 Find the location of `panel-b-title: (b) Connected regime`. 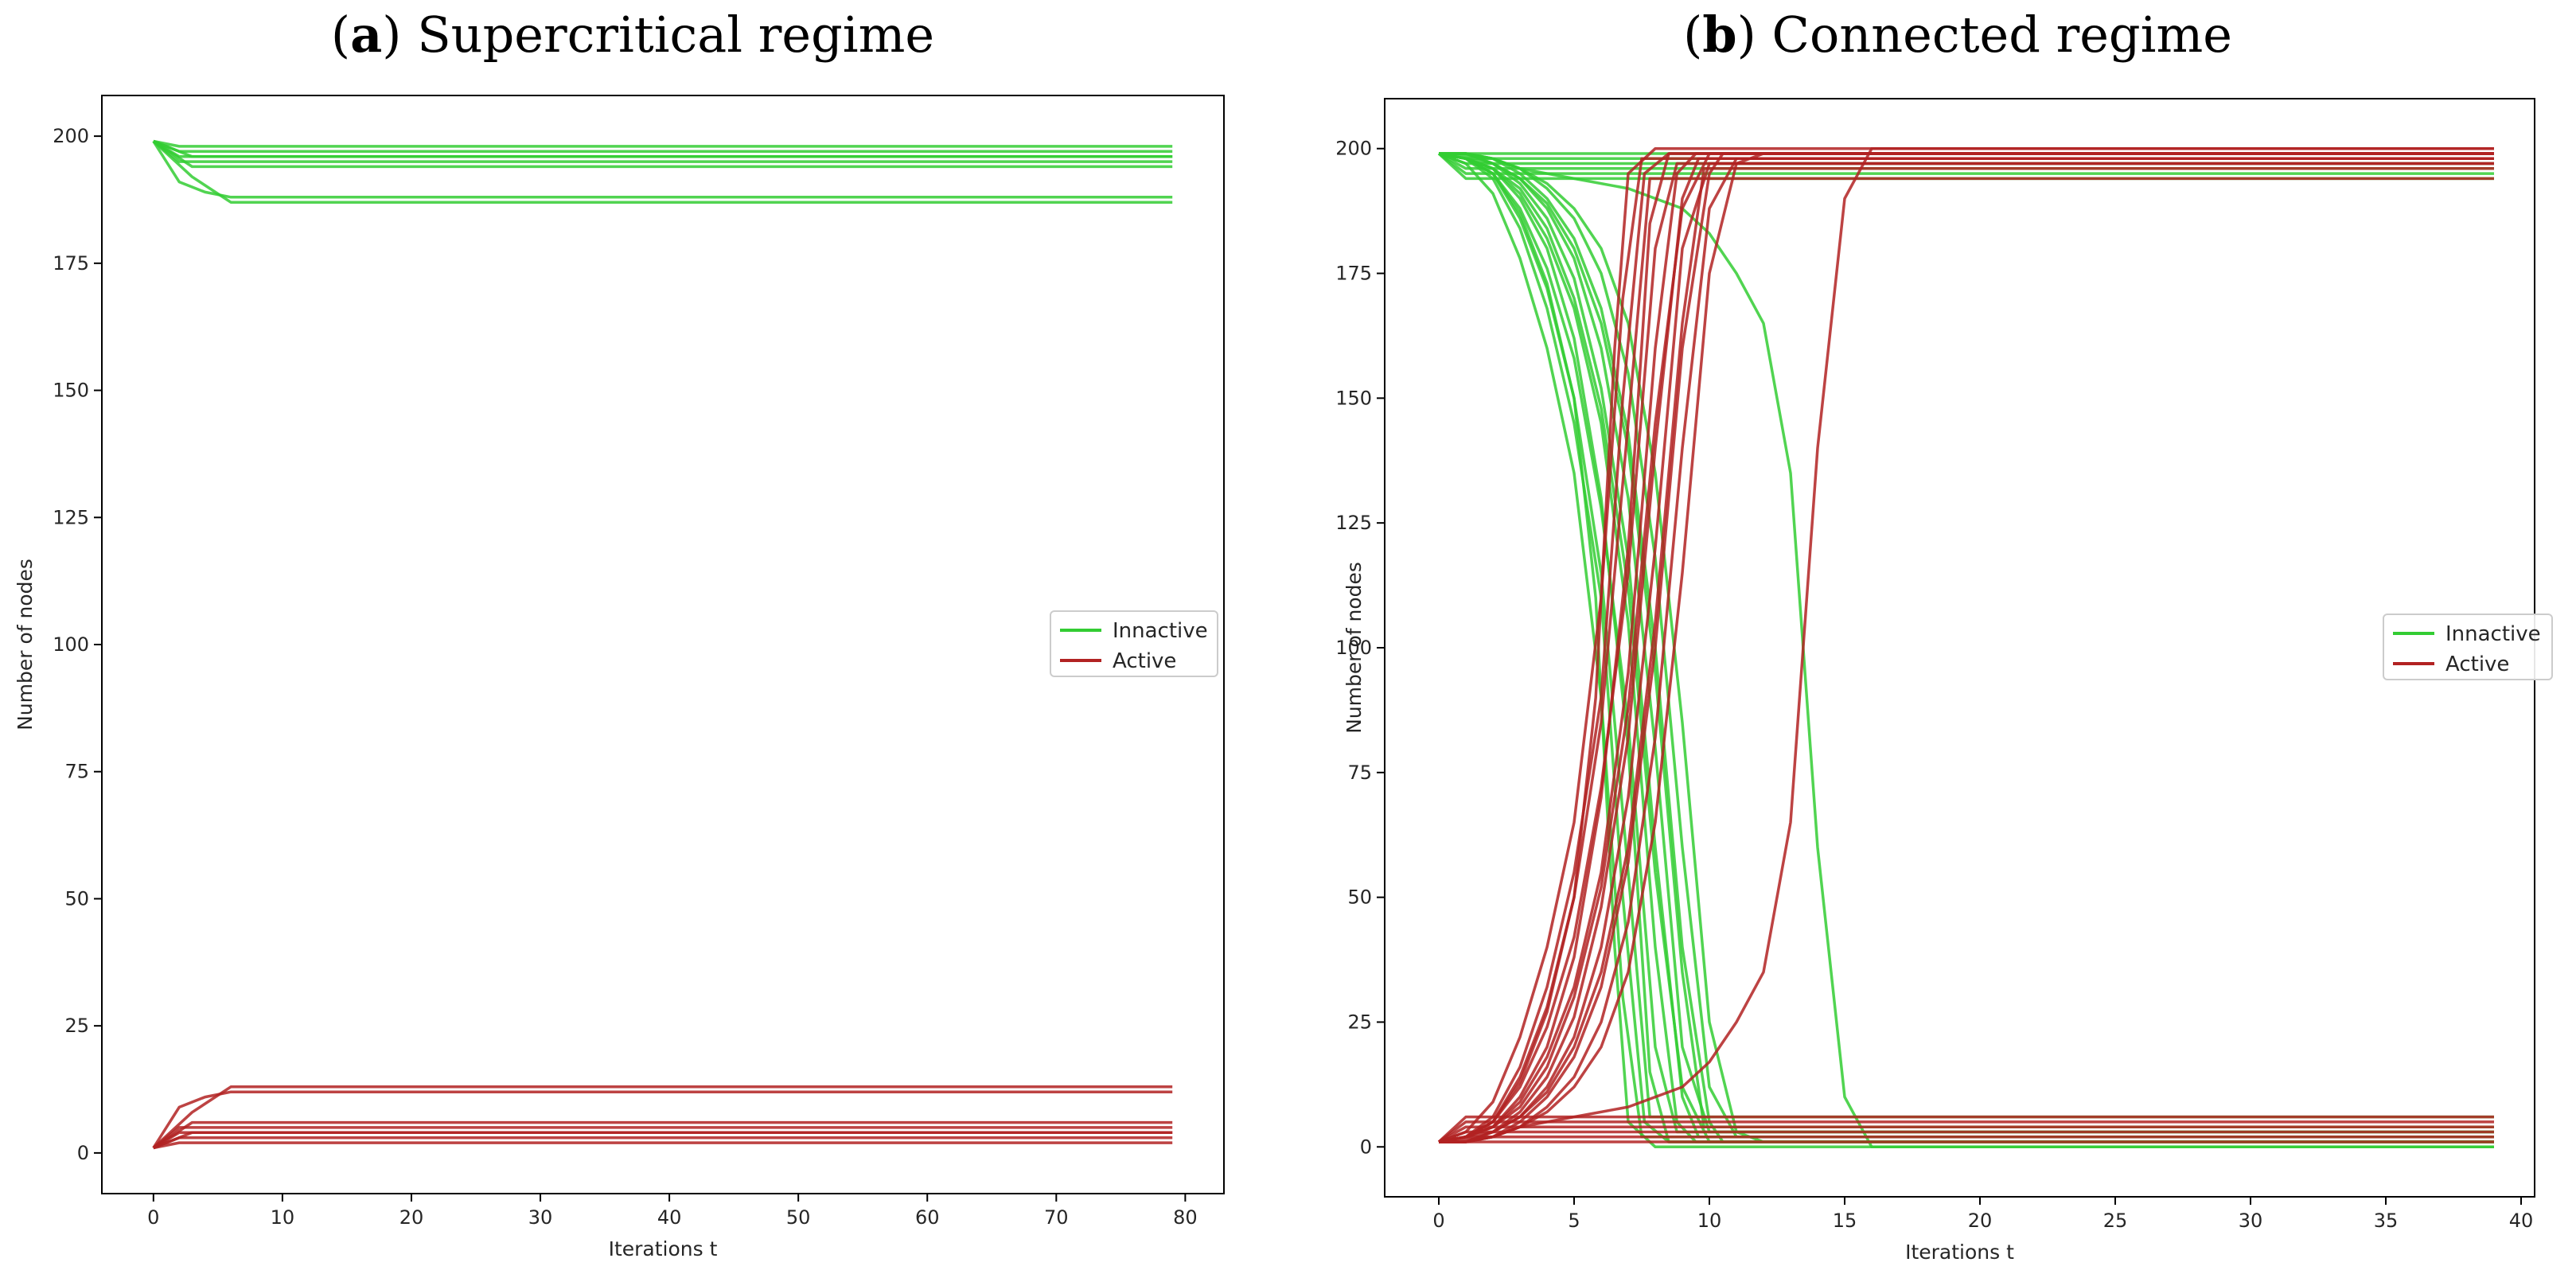

panel-b-title: (b) Connected regime is located at coordinates (1957, 35).